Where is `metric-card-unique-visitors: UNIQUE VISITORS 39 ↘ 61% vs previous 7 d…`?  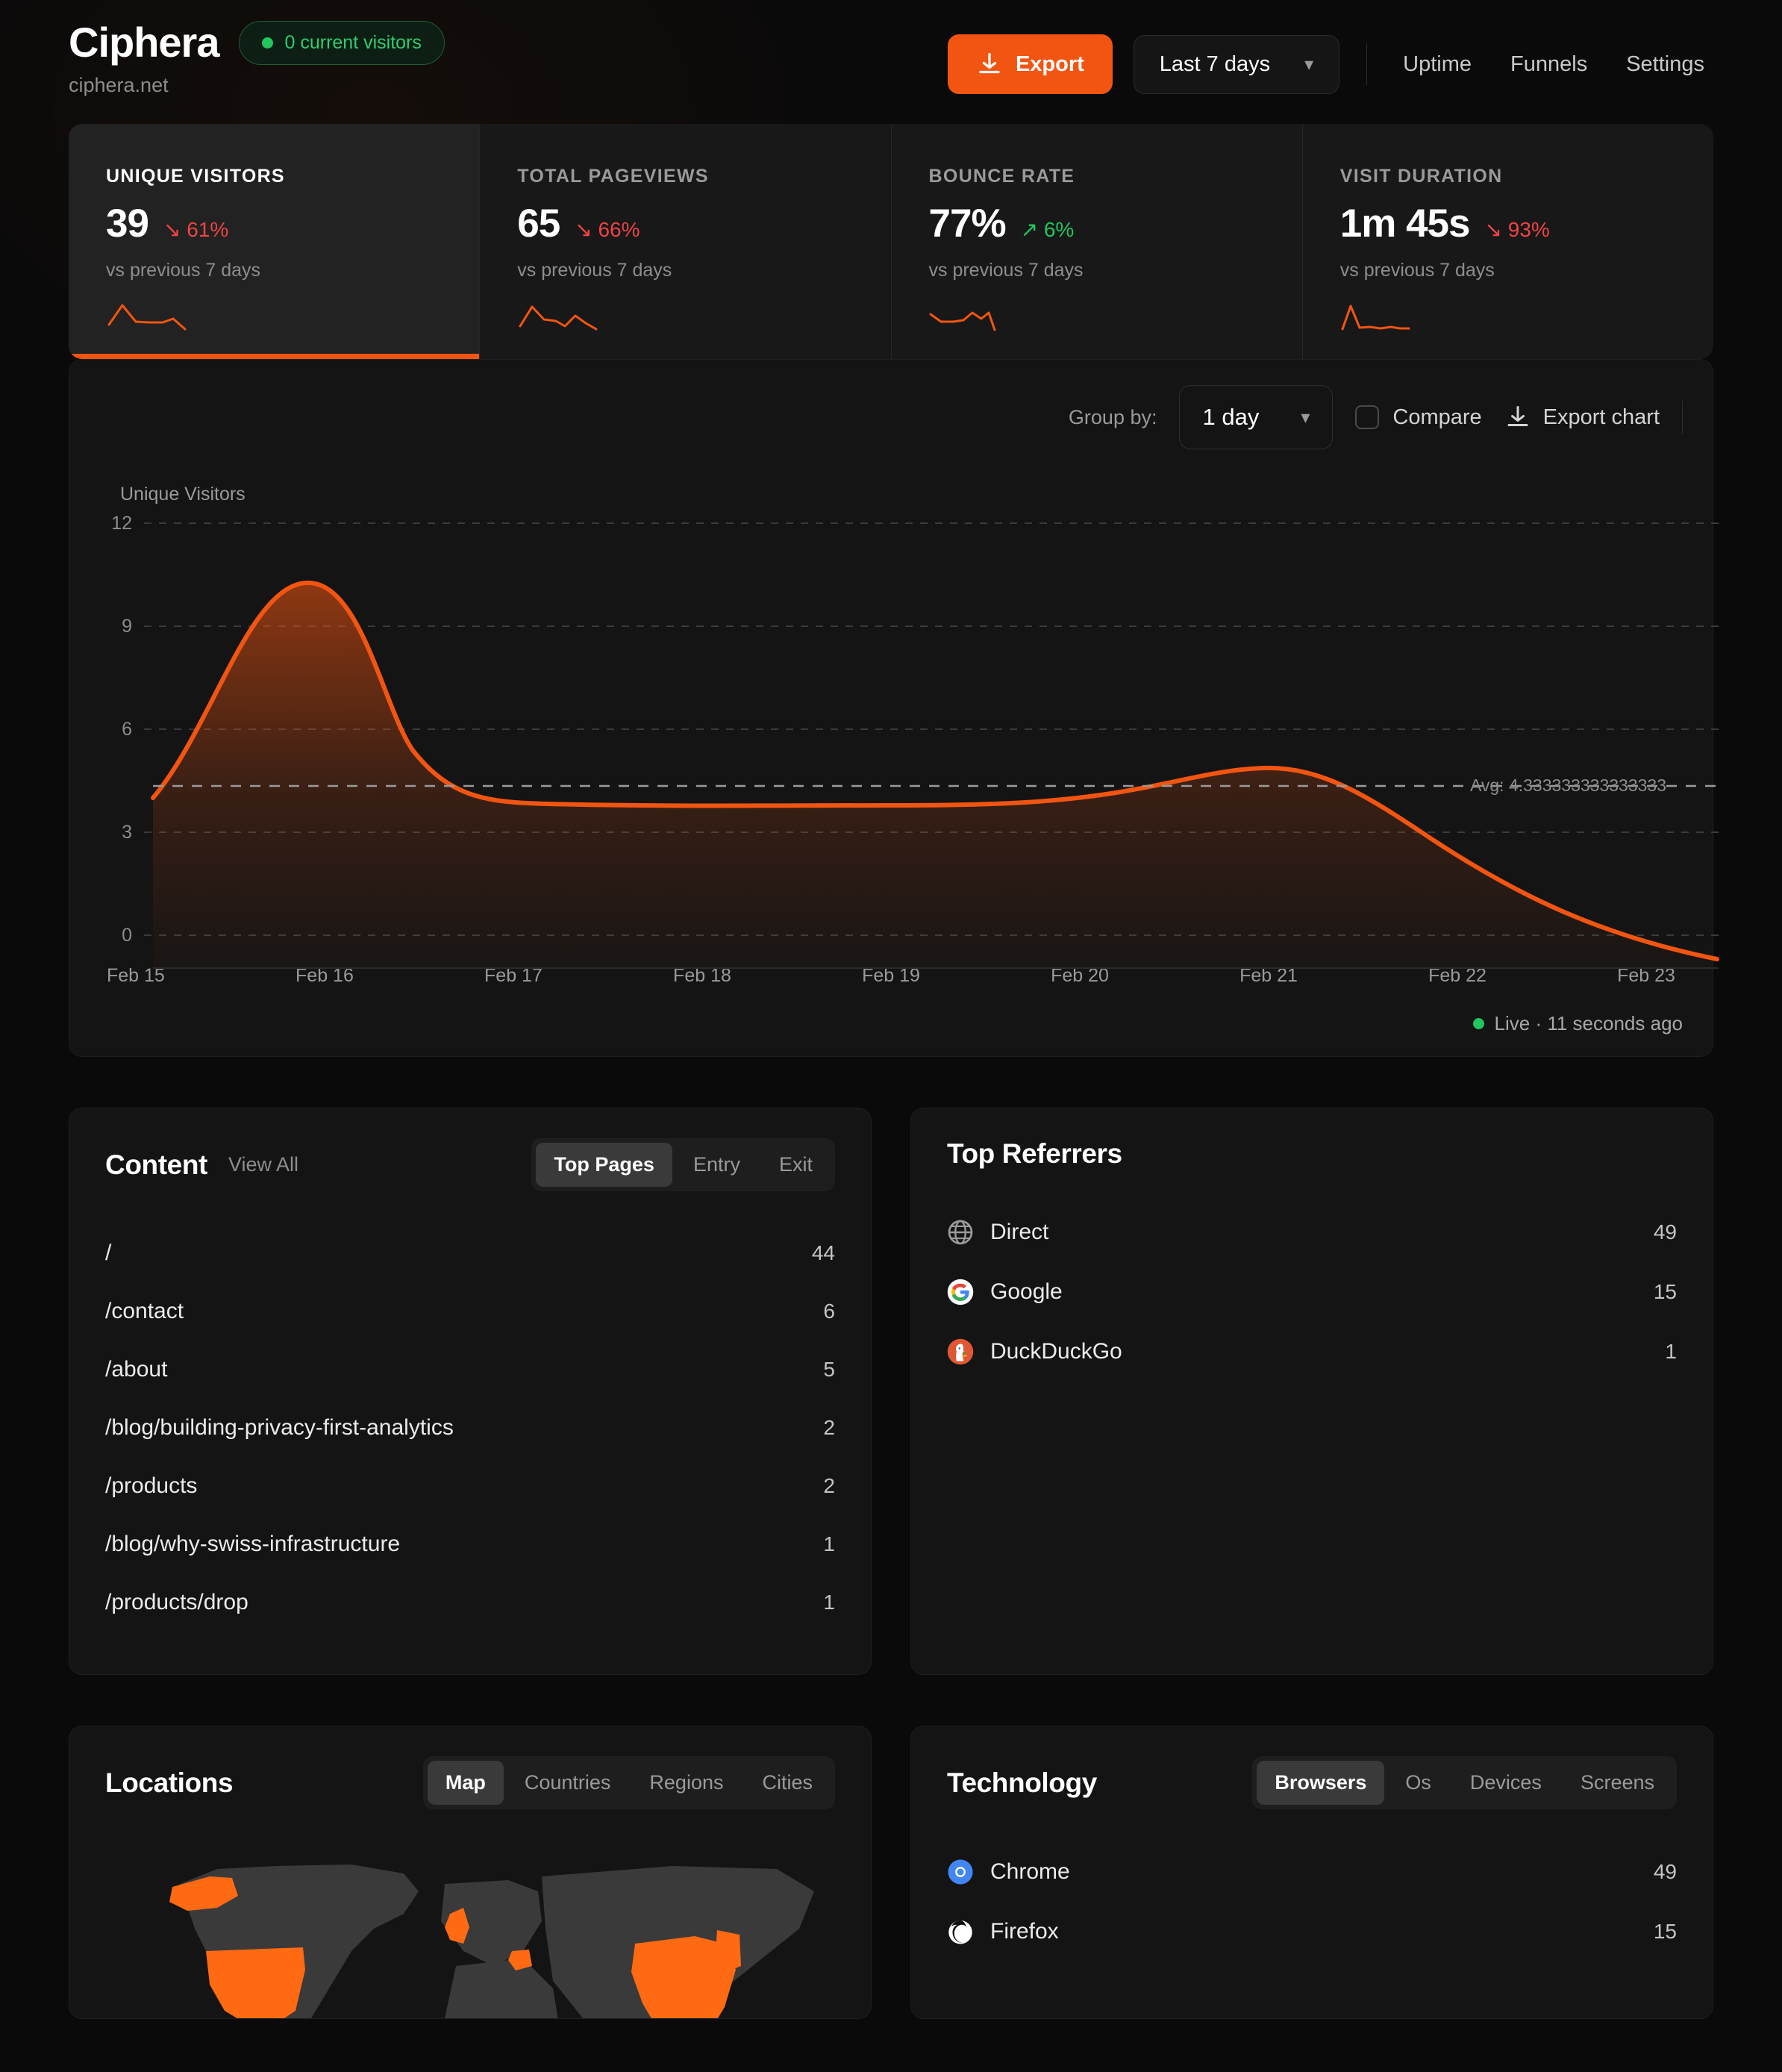 metric-card-unique-visitors: UNIQUE VISITORS 39 ↘ 61% vs previous 7 d… is located at coordinates (274, 241).